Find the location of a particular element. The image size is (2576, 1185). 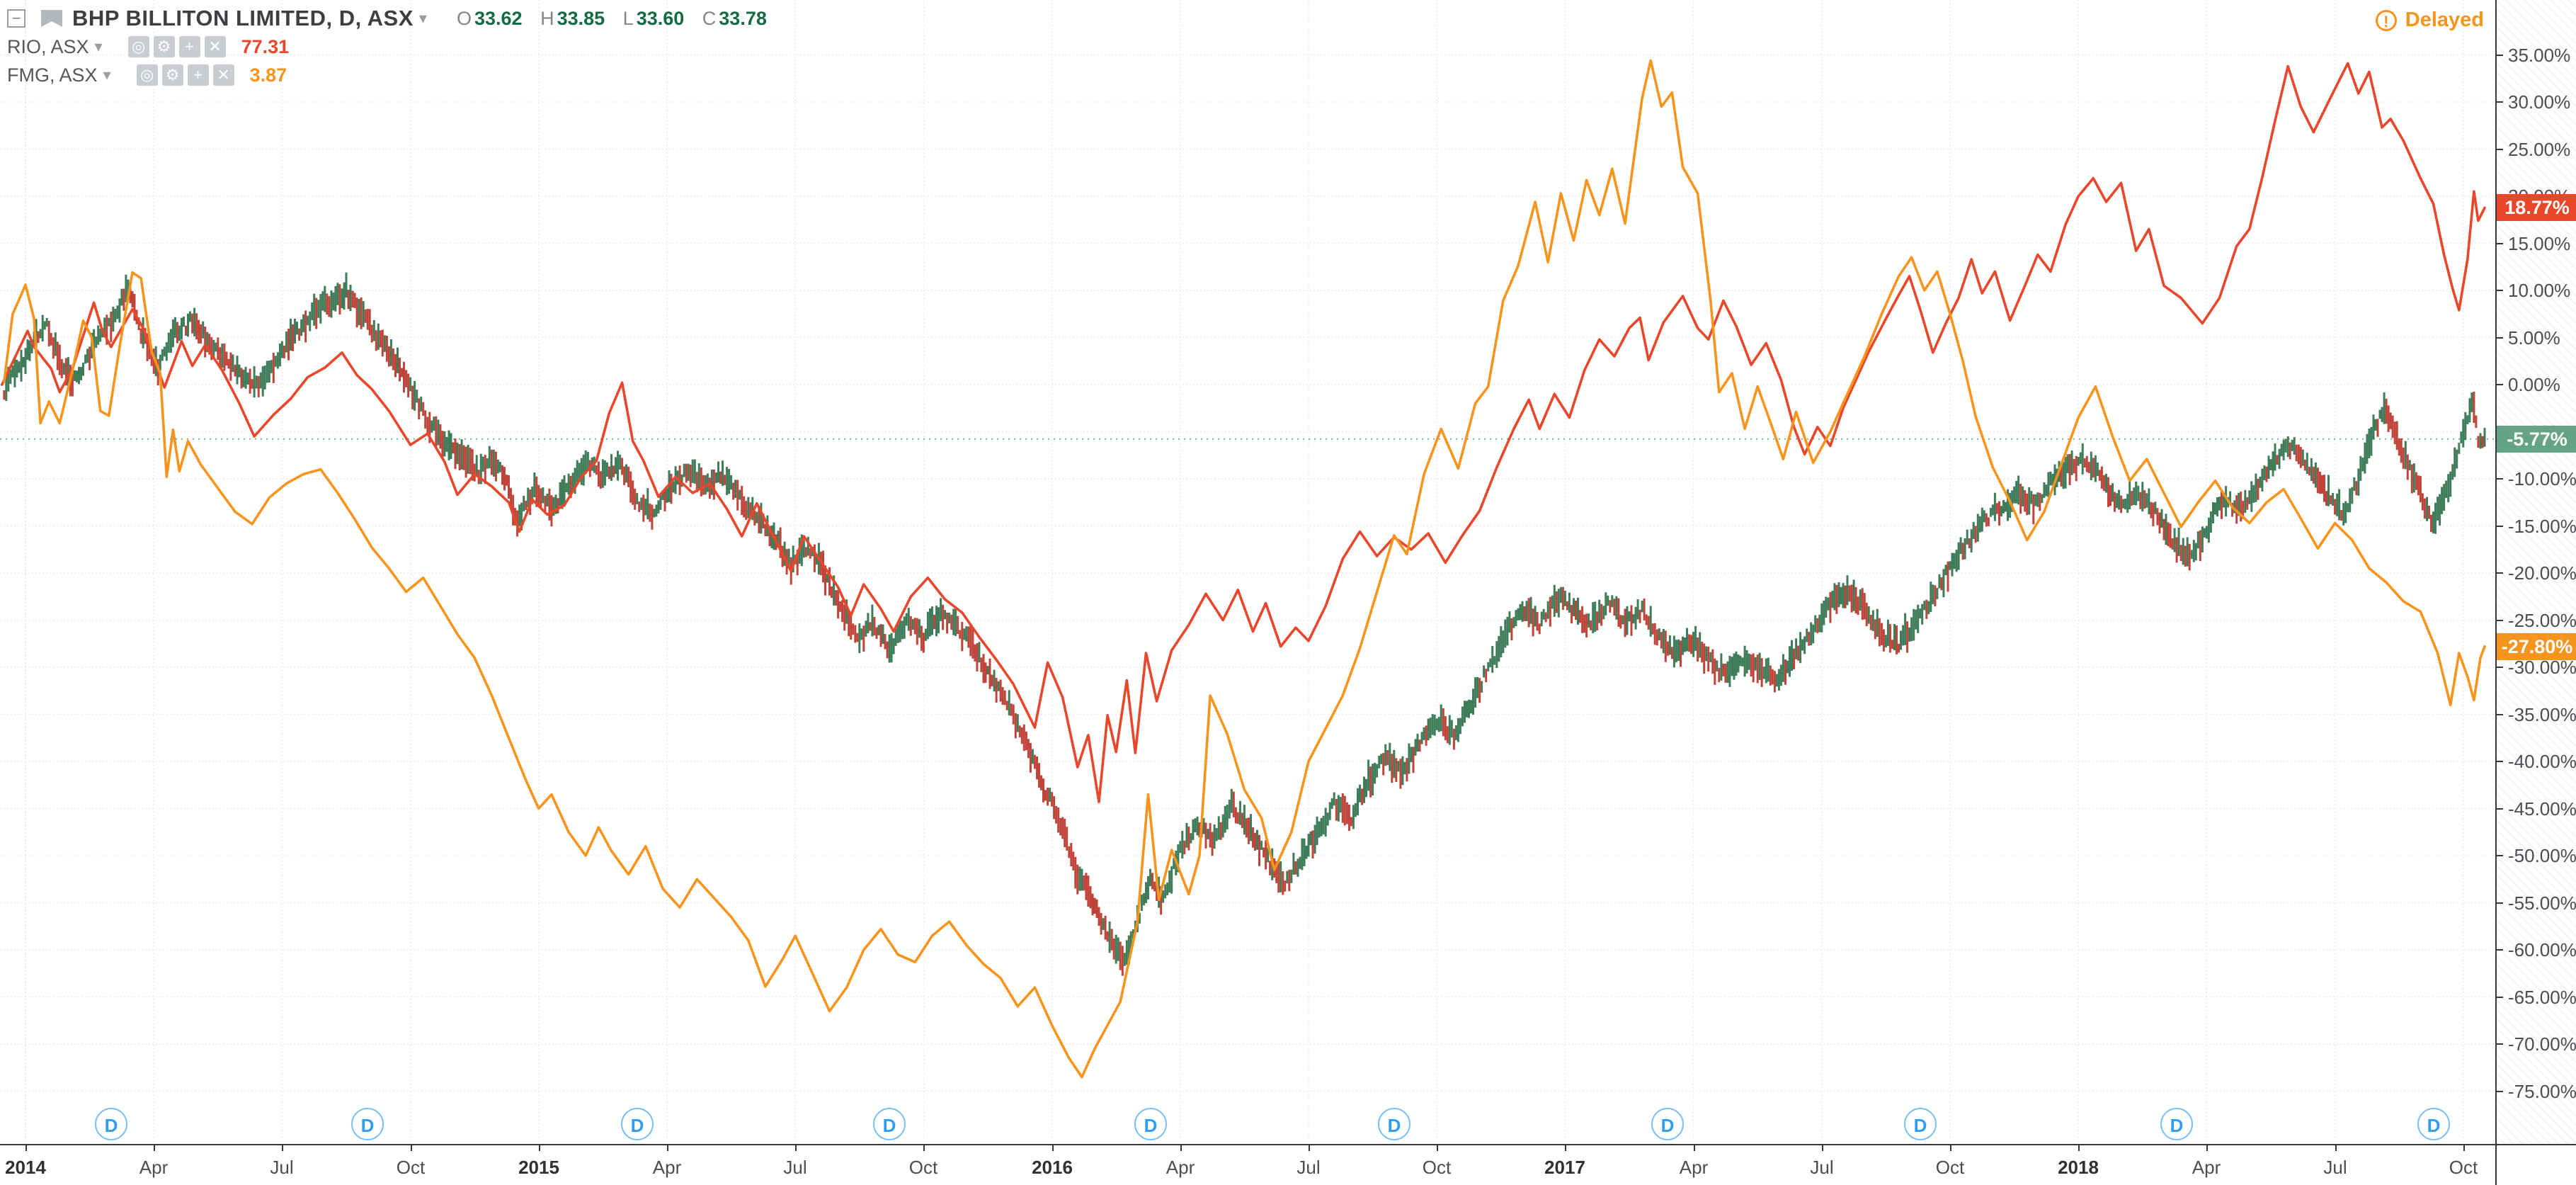

compare-symbol-row: FMG, ASX ▾ ◎ ⚙ + ✕ 3.87 is located at coordinates (387, 75).